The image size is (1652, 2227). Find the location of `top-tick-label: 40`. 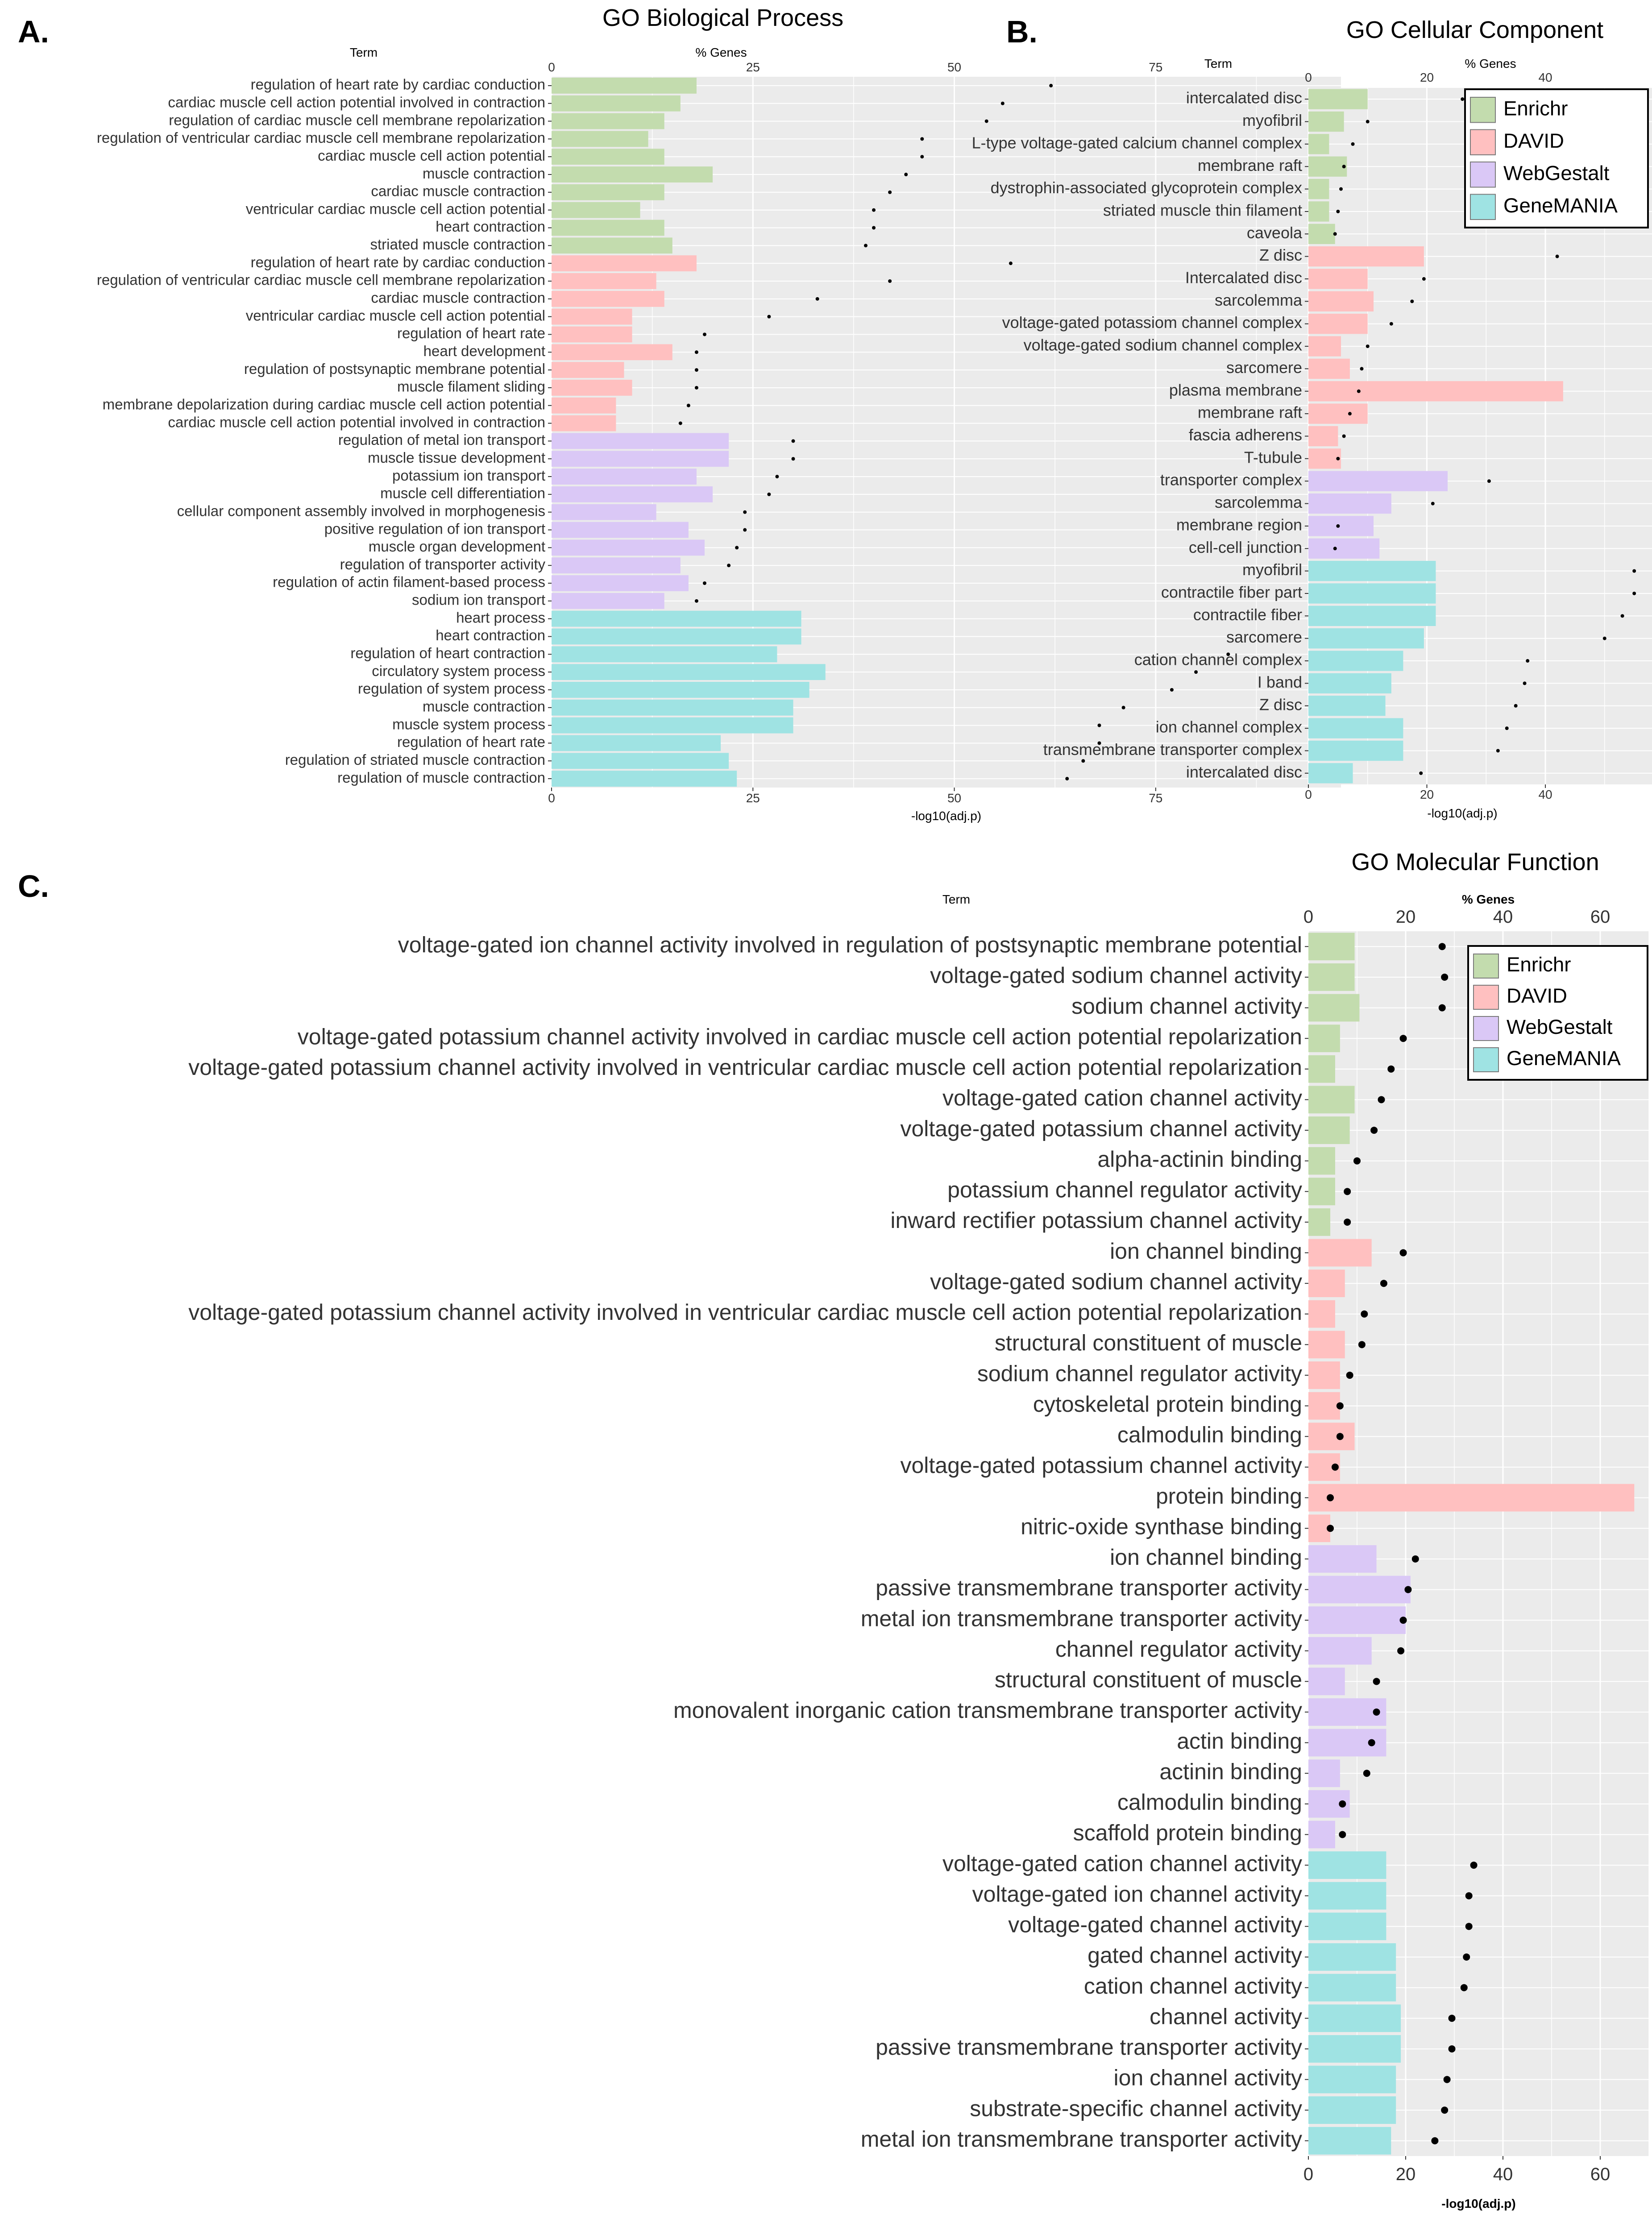

top-tick-label: 40 is located at coordinates (1503, 917).